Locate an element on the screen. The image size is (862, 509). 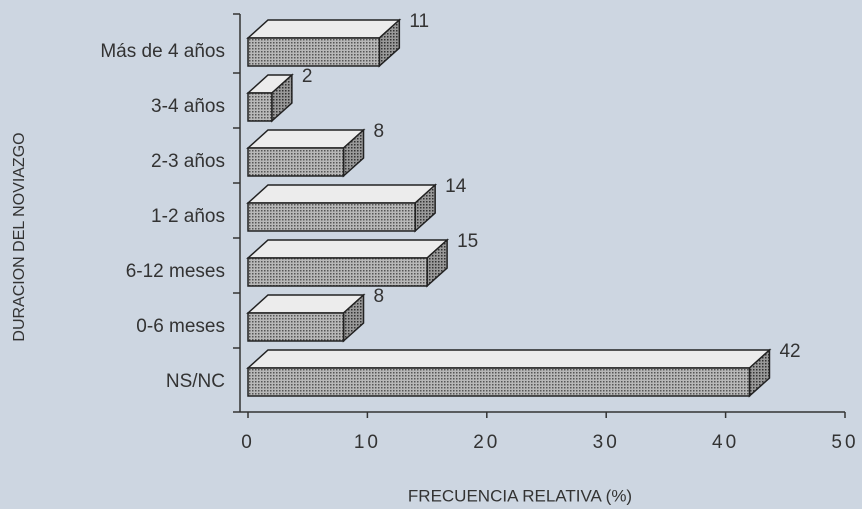
x-tick-label: 0 is located at coordinates (248, 442).